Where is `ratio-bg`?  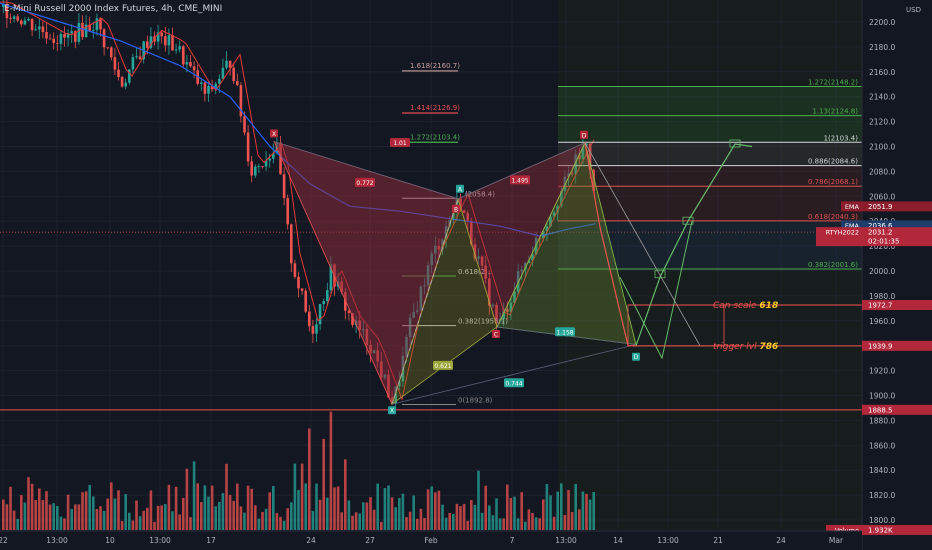 ratio-bg is located at coordinates (400, 143).